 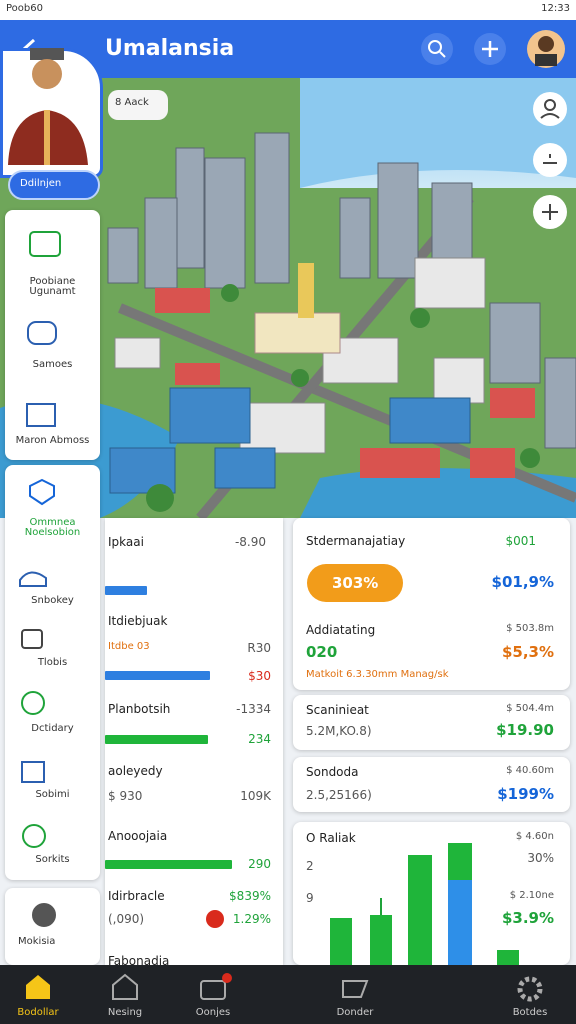 What do you see at coordinates (135, 771) in the screenshot?
I see `row-title: aoleyedy` at bounding box center [135, 771].